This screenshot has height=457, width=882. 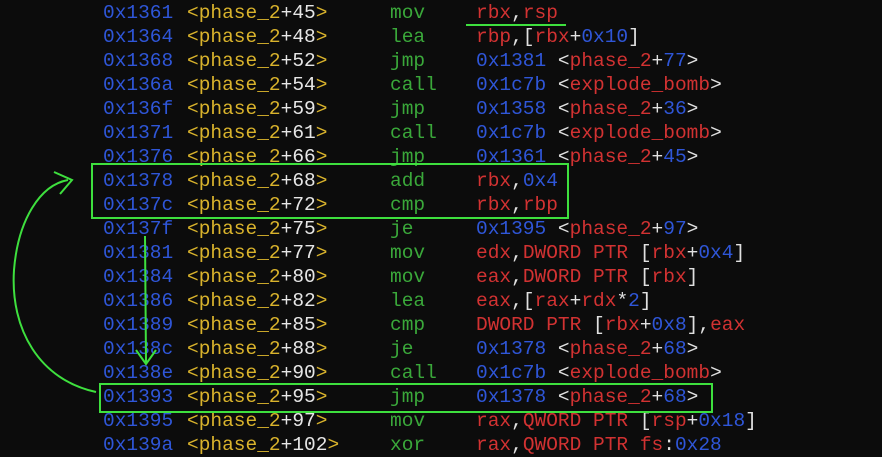 What do you see at coordinates (298, 109) in the screenshot?
I see `symbol-offset: +59` at bounding box center [298, 109].